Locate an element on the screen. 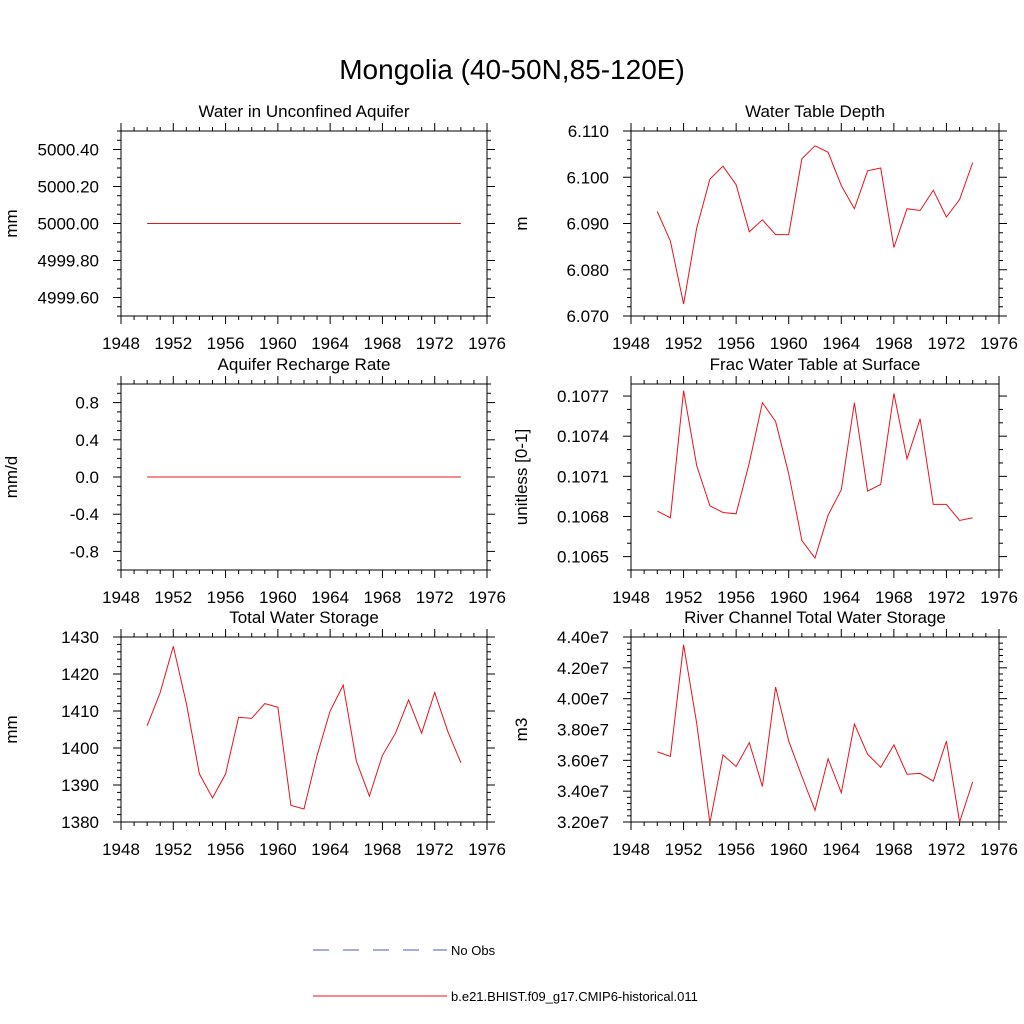 The height and width of the screenshot is (1024, 1024). panel-title: Total Water Storage is located at coordinates (304, 617).